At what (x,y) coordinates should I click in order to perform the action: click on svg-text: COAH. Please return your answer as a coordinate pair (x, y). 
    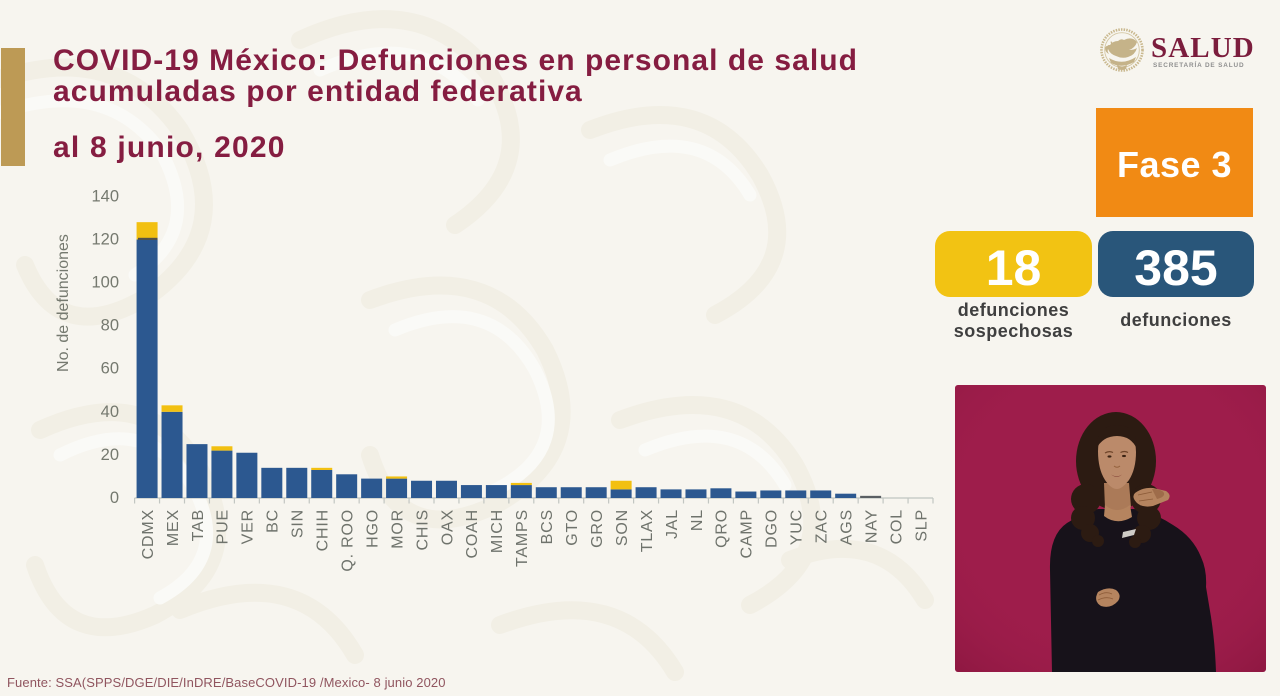
    Looking at the image, I should click on (472, 533).